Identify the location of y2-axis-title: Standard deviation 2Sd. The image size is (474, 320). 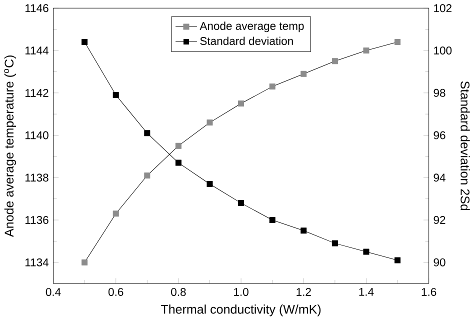
(465, 145).